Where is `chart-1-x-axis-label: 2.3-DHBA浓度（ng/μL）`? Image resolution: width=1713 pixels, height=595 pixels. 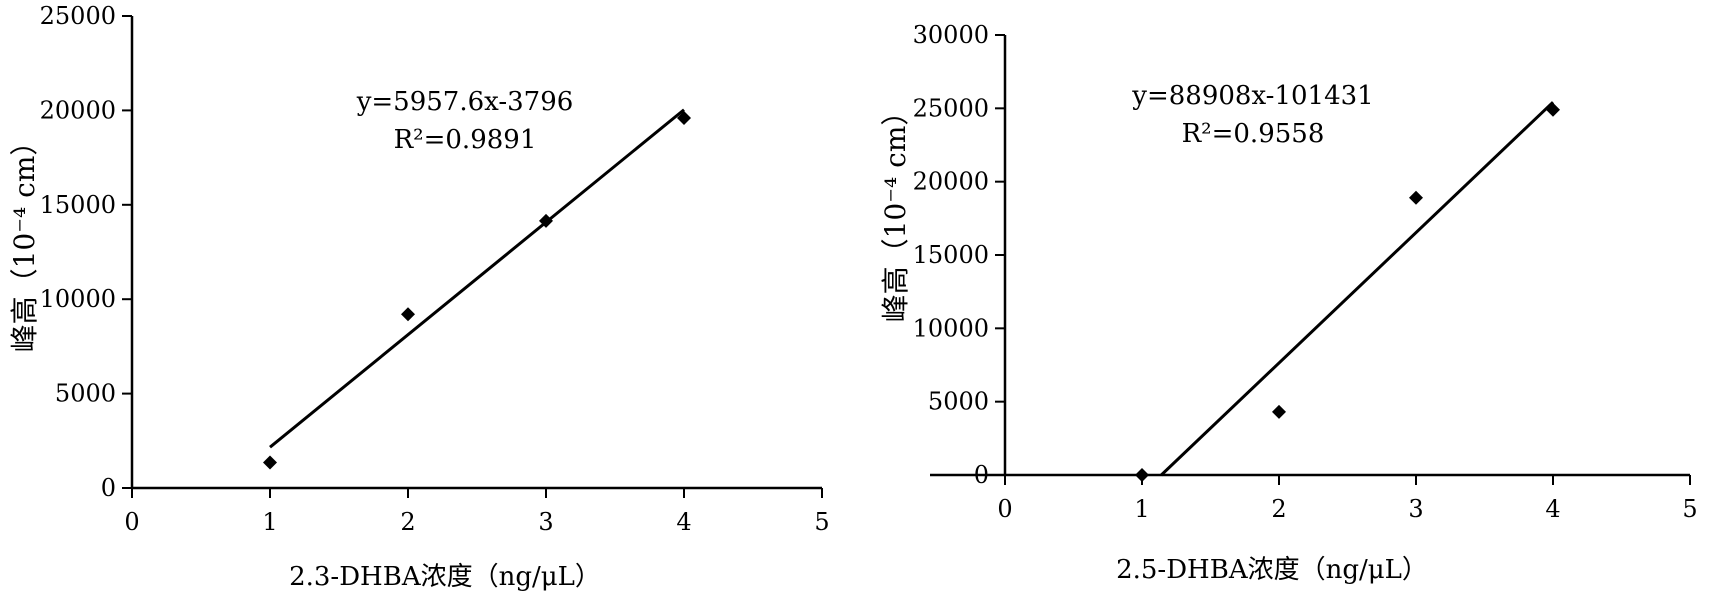
chart-1-x-axis-label: 2.3-DHBA浓度（ng/μL） is located at coordinates (445, 577).